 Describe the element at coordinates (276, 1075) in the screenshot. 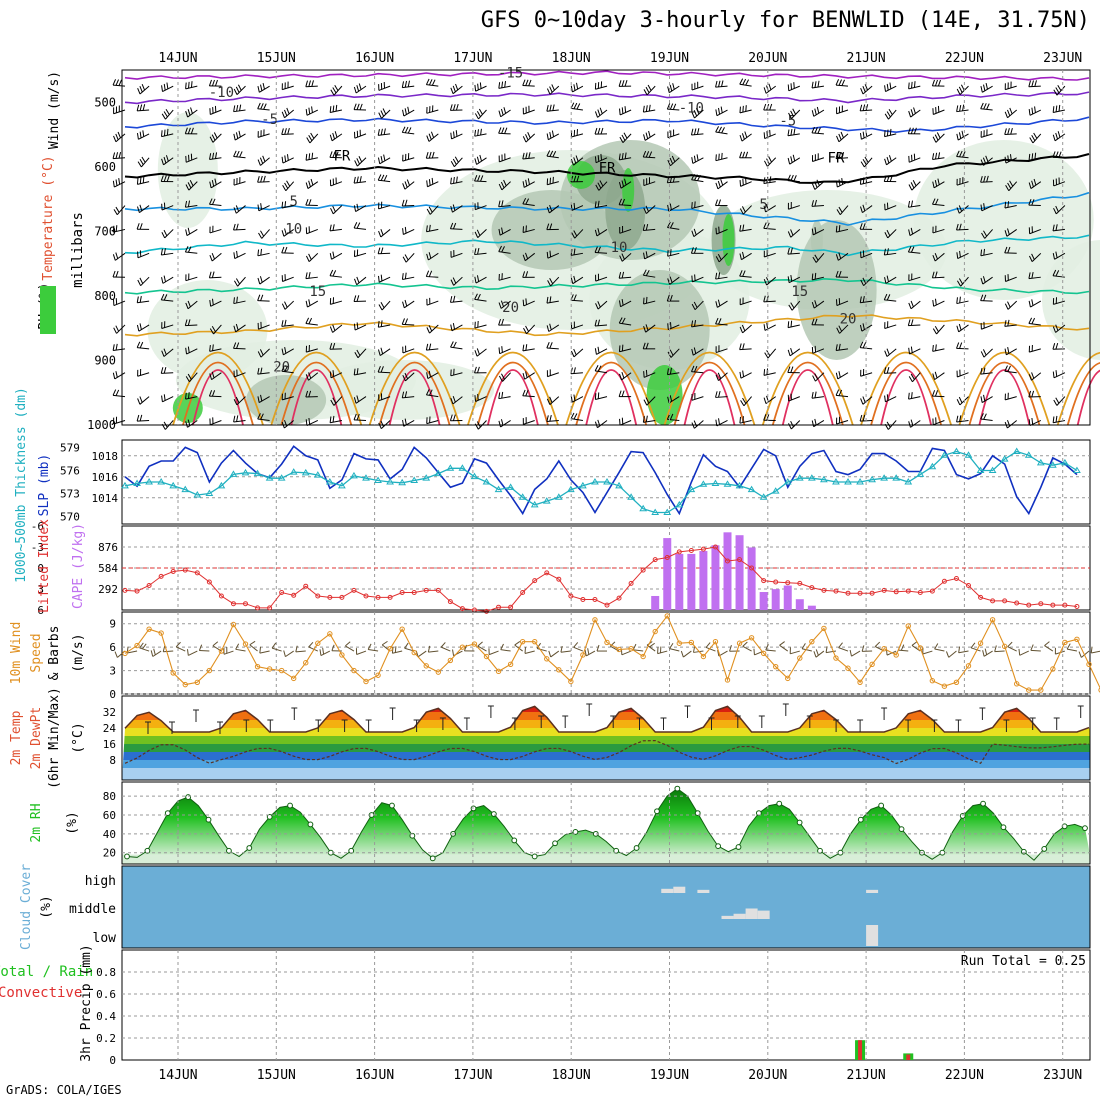

I see `bottom-day-label: 15JUN` at that location.